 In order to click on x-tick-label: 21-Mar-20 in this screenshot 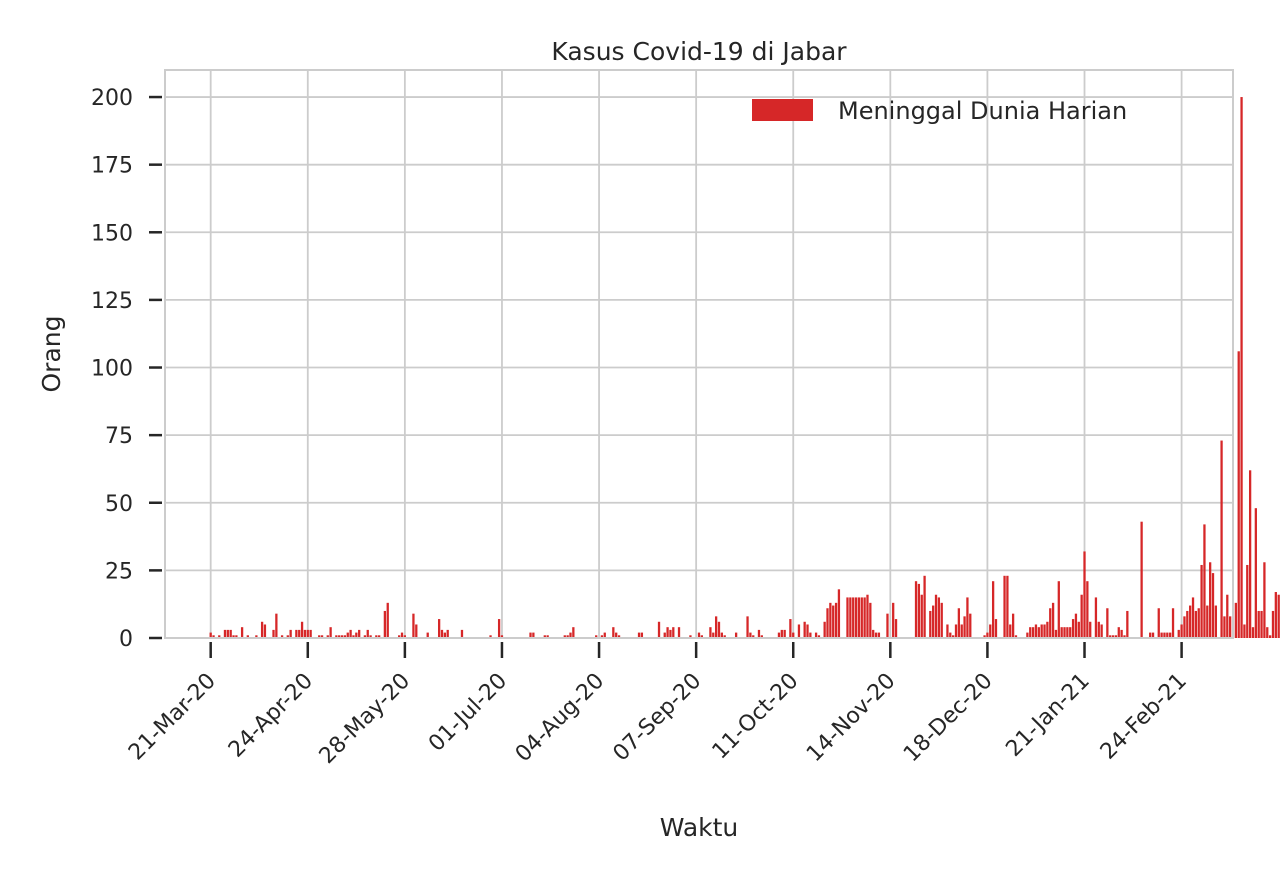, I will do `click(172, 717)`.